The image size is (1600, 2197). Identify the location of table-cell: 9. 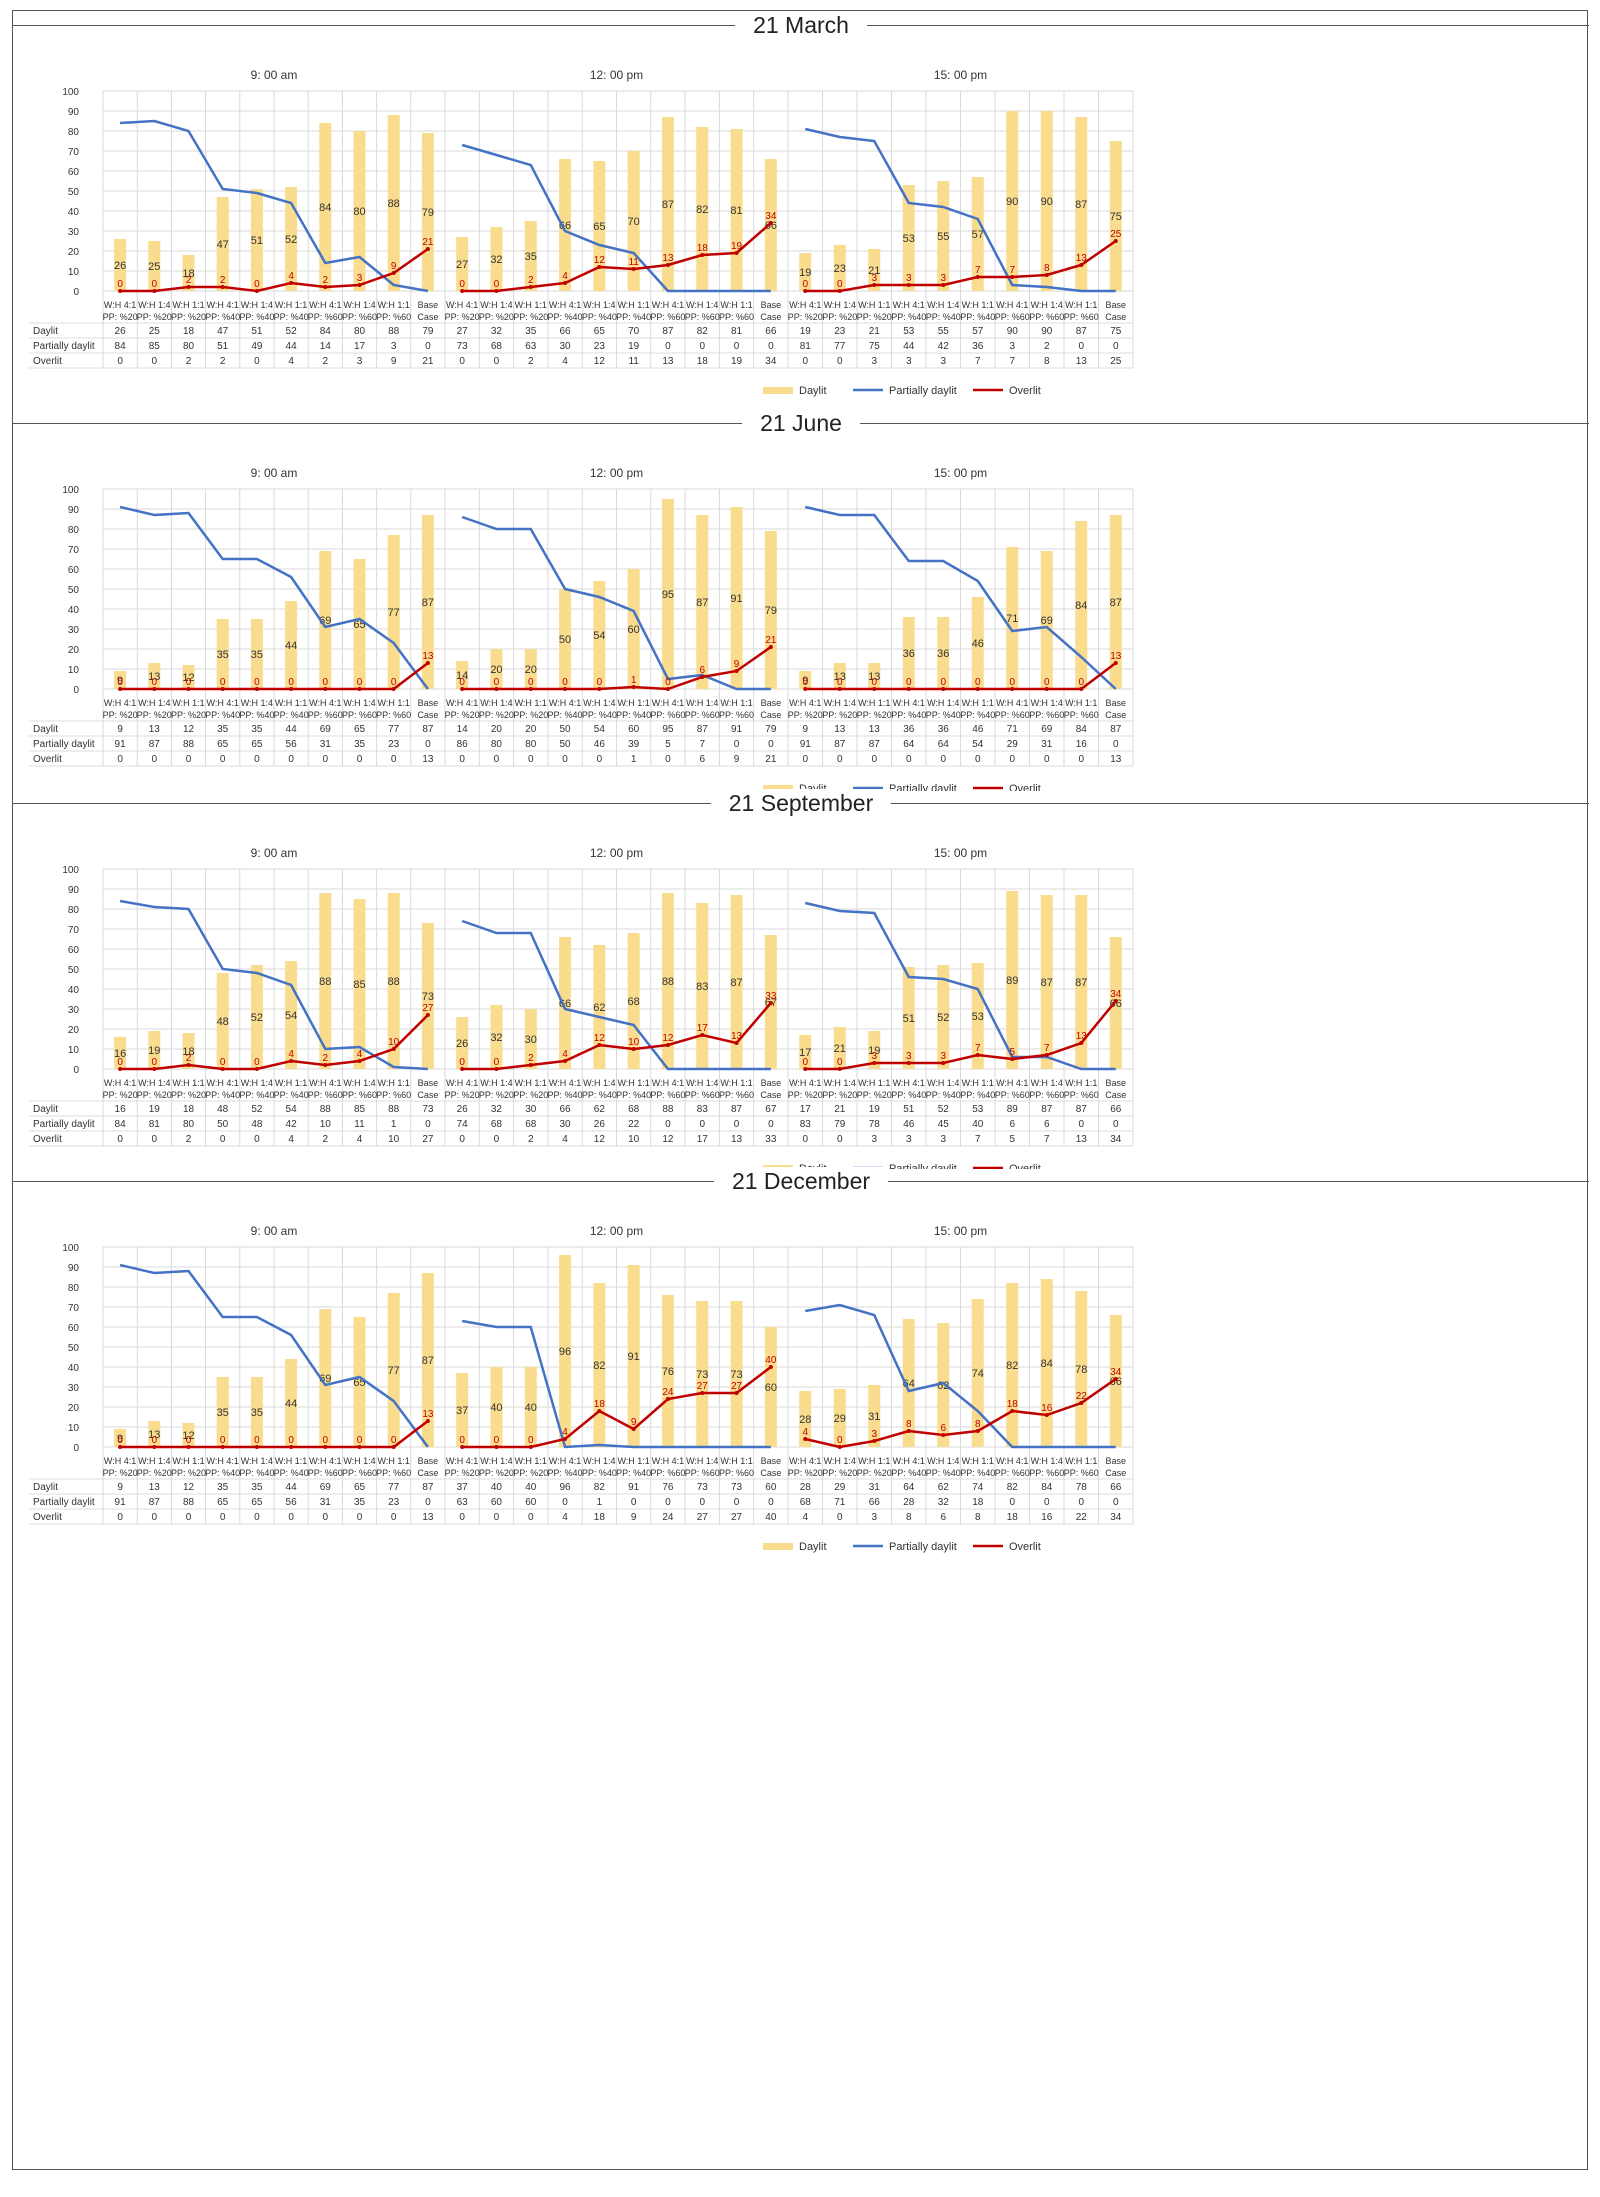
(805, 729).